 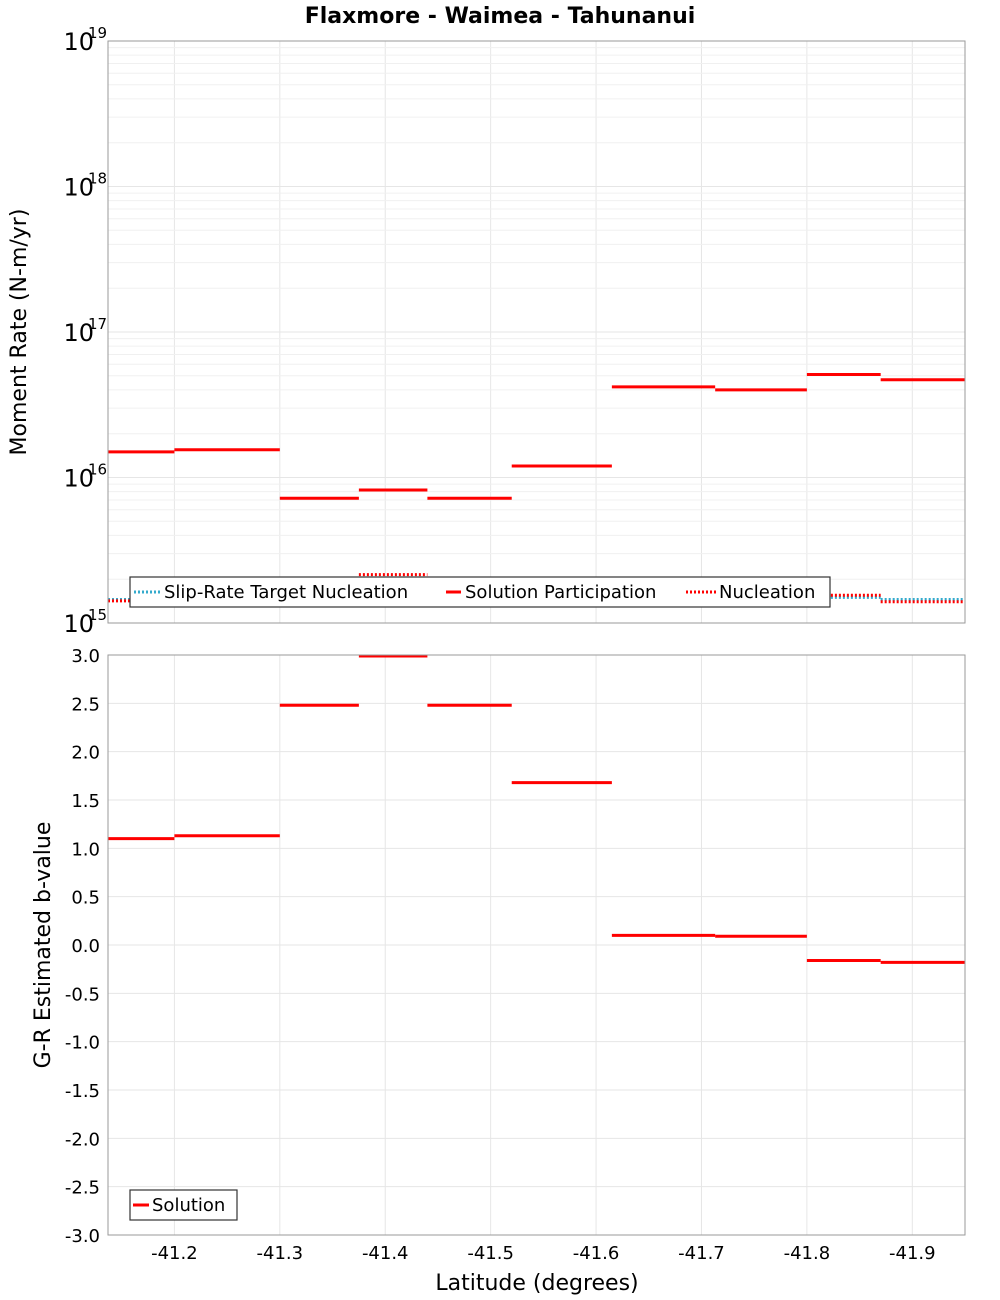 What do you see at coordinates (85, 753) in the screenshot?
I see `bottom-y-tick-label: 2.0` at bounding box center [85, 753].